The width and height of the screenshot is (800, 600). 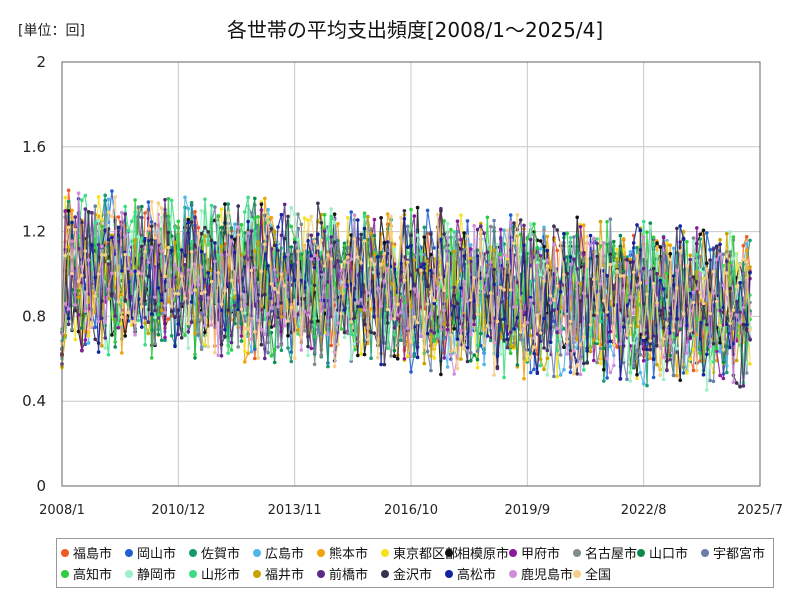 What do you see at coordinates (342, 552) in the screenshot?
I see `legend-item: 熊本市` at bounding box center [342, 552].